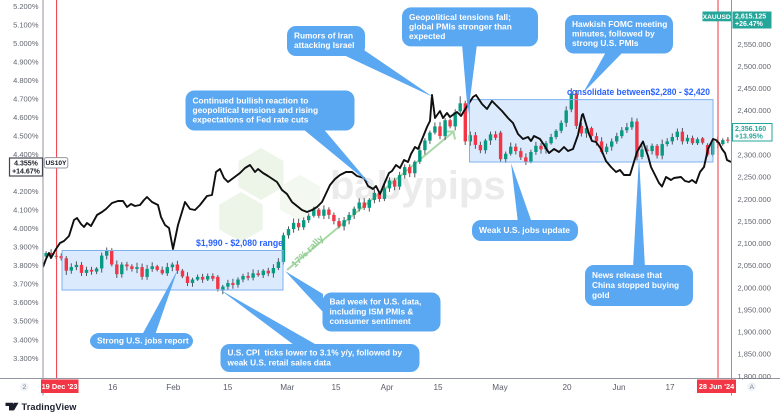 The image size is (780, 418). What do you see at coordinates (307, 251) in the screenshot?
I see `svg-text: 17% rally` at bounding box center [307, 251].